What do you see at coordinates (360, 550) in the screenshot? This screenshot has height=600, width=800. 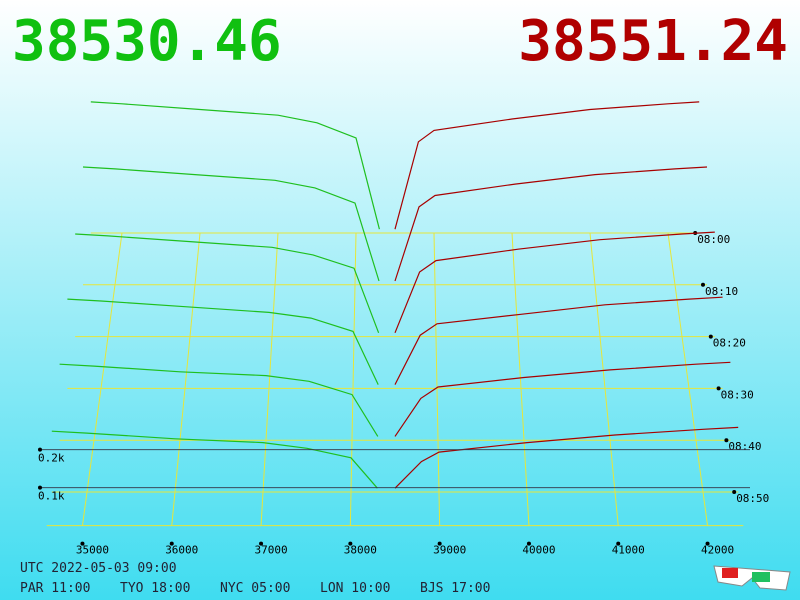 I see `x-tick-label: 38000` at bounding box center [360, 550].